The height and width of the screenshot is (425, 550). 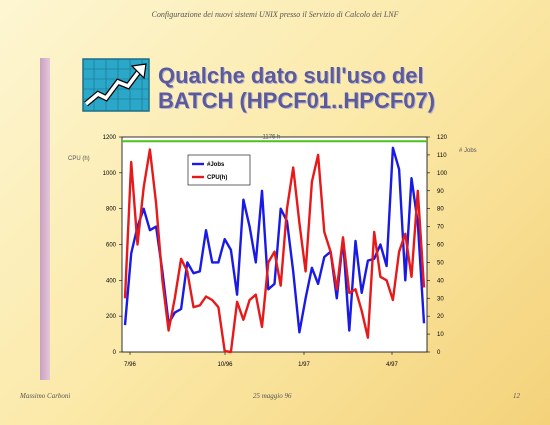 What do you see at coordinates (440, 263) in the screenshot?
I see `right-axis-tick-label: 50` at bounding box center [440, 263].